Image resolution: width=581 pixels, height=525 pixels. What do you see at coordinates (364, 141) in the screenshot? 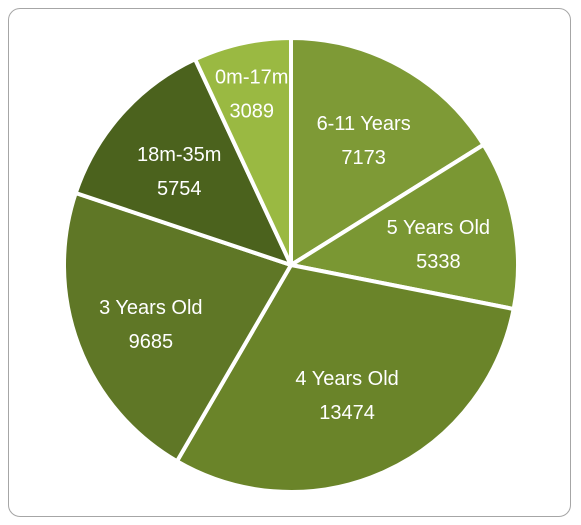
I see `data-label-6-11-years: 6-11 Years 7173` at bounding box center [364, 141].